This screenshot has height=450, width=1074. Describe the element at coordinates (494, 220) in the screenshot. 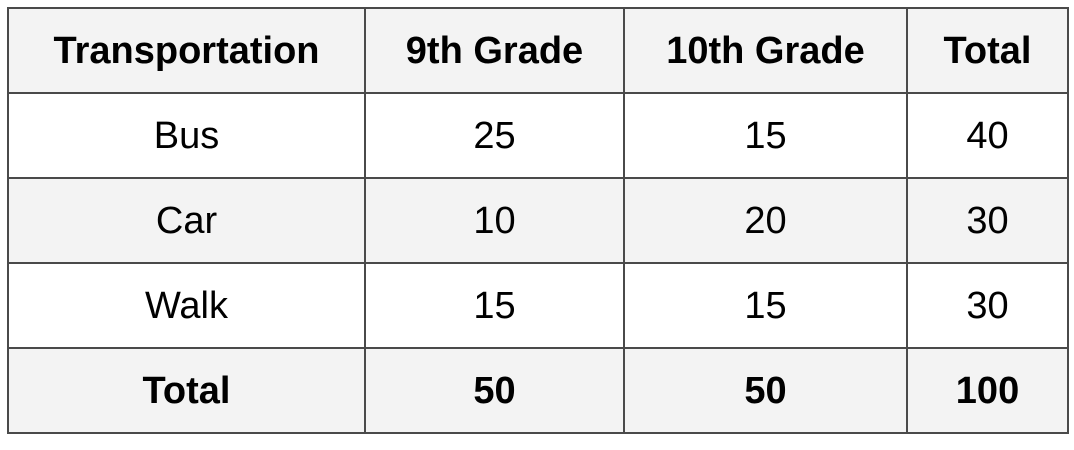

I see `data-cell: 10` at that location.